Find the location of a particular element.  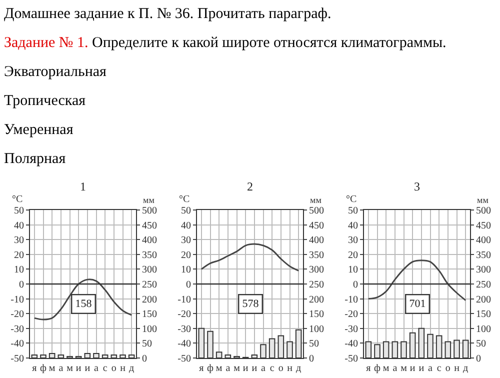

y-tick-label: -40 is located at coordinates (184, 344).